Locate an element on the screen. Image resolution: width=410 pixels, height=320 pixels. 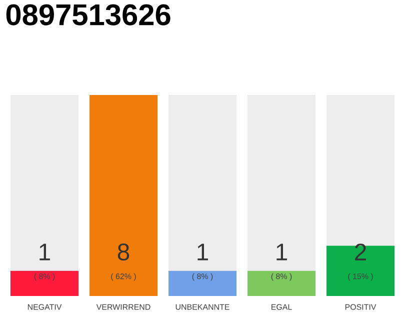
data-label: 8 is located at coordinates (124, 252).